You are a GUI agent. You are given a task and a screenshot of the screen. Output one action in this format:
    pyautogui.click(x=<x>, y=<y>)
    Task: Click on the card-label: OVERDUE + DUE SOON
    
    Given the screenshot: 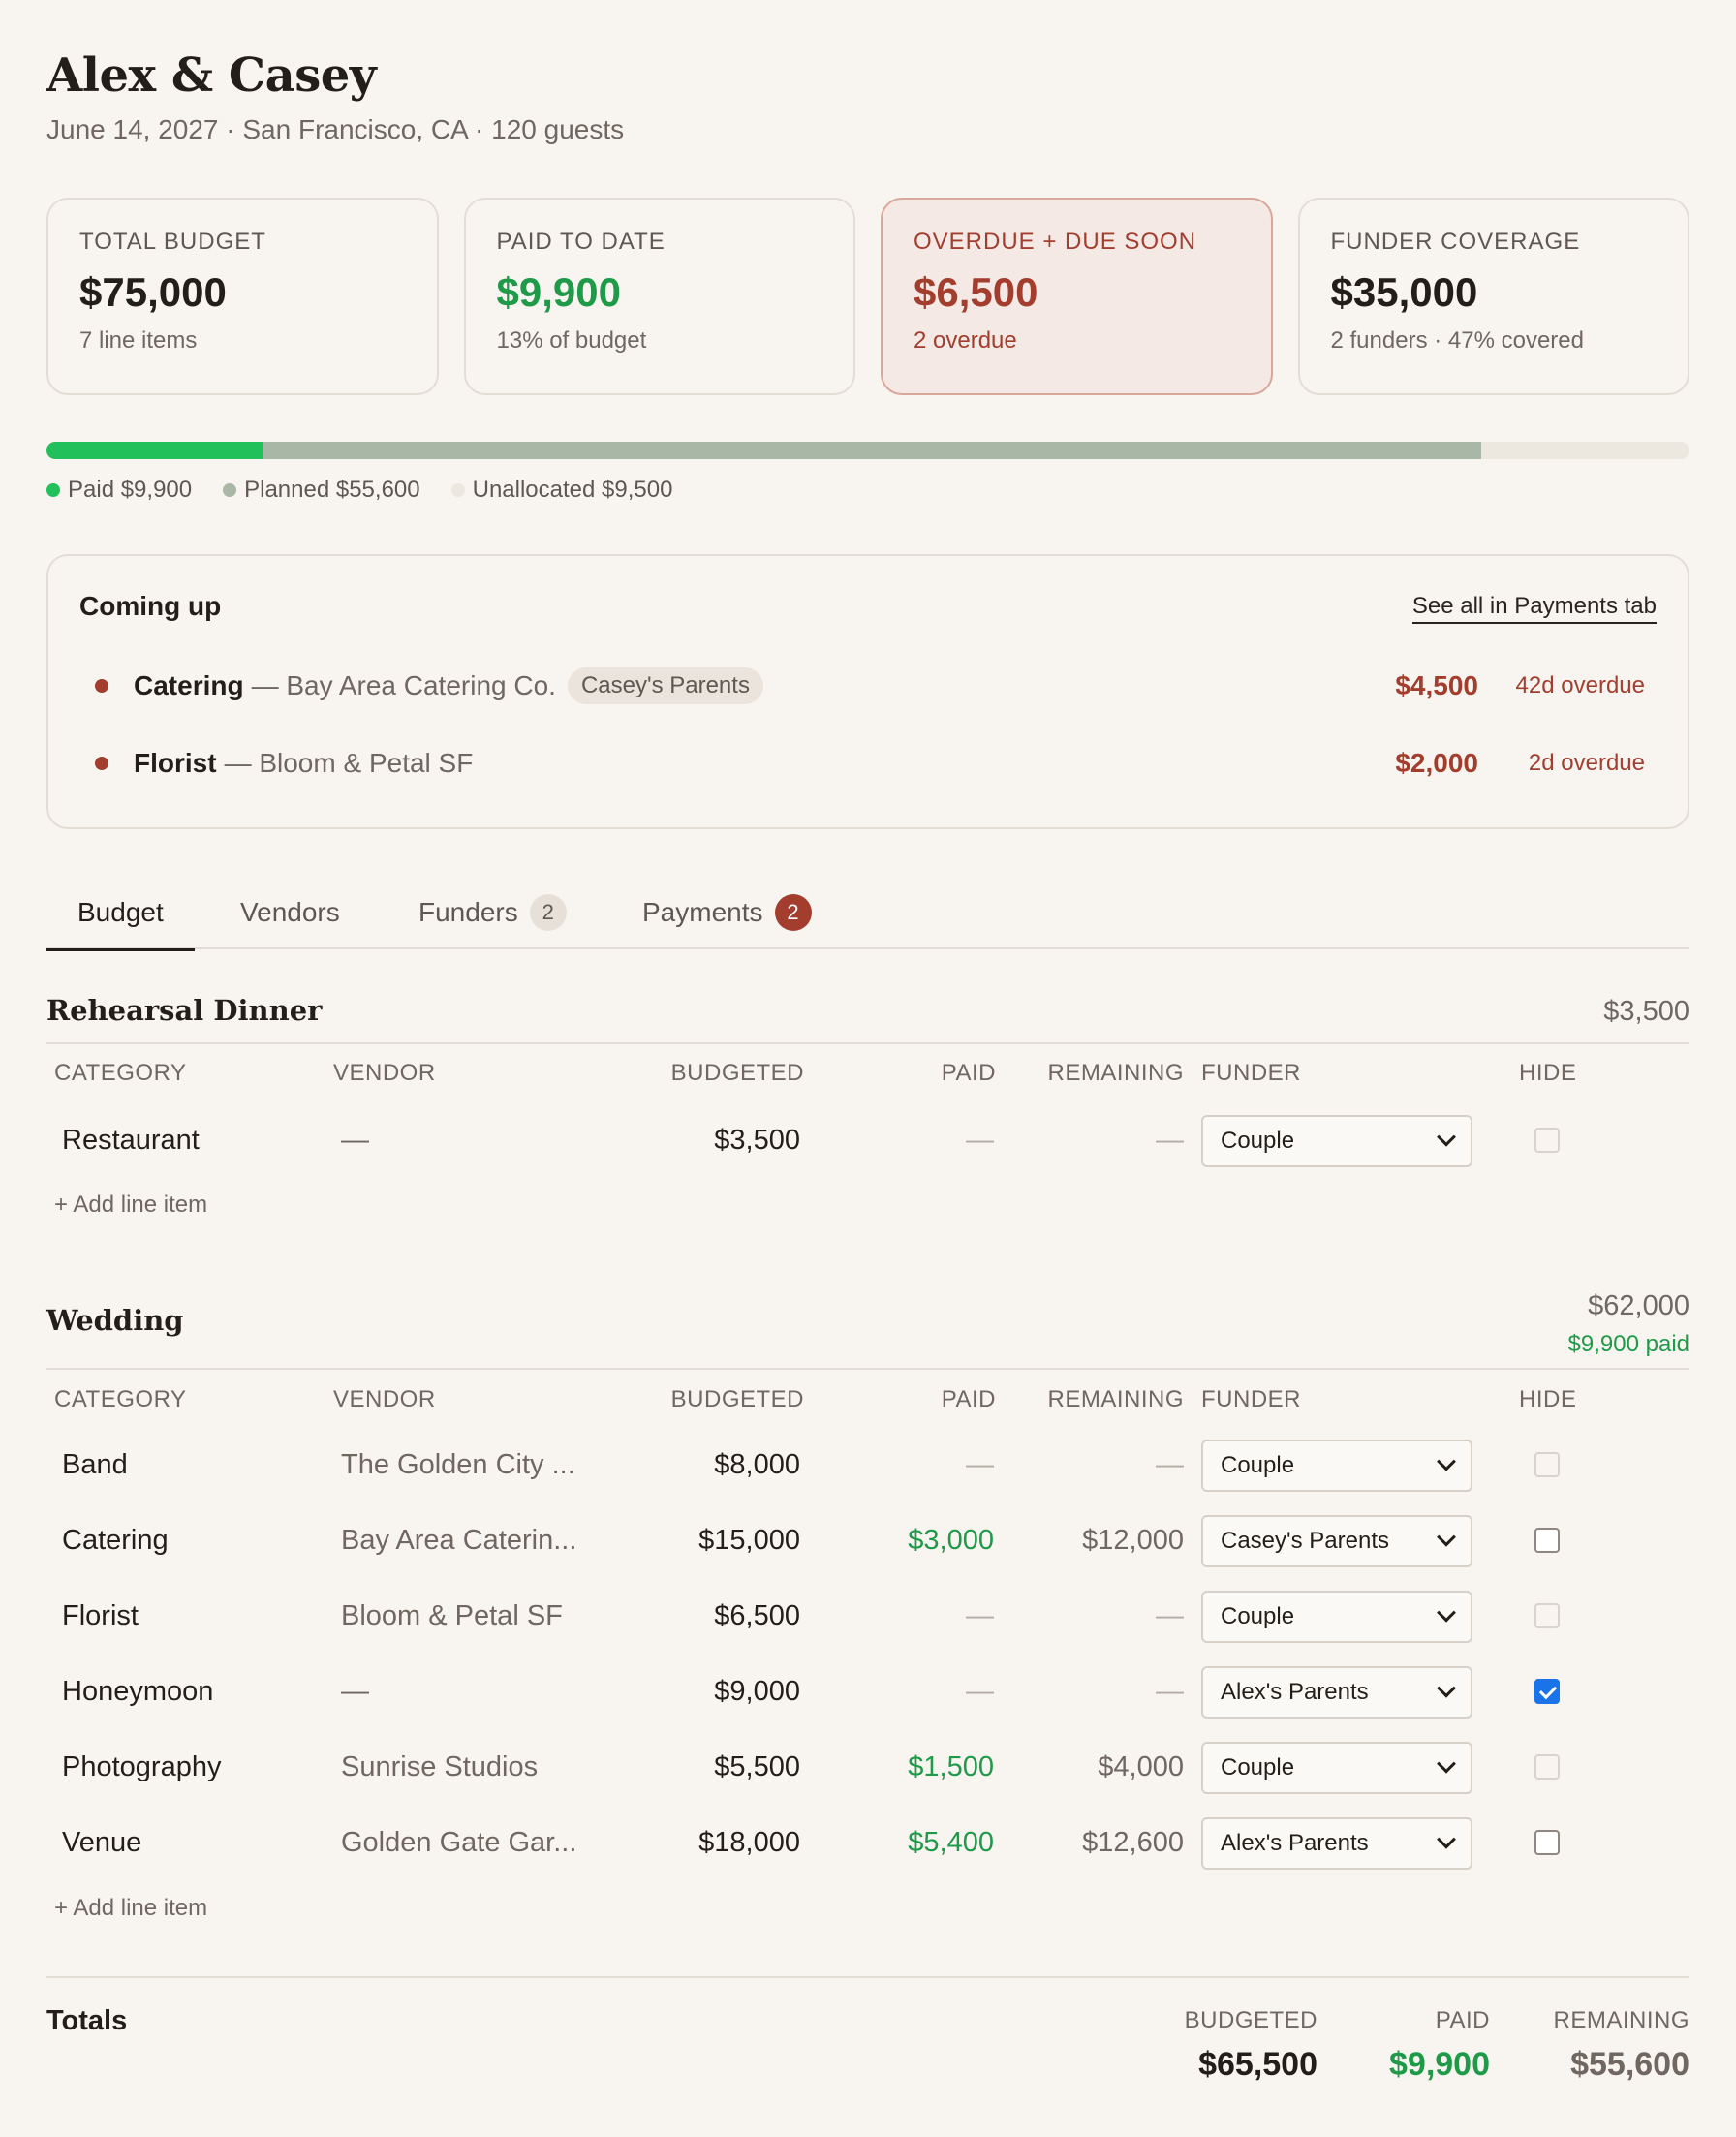 What is the action you would take?
    pyautogui.click(x=1055, y=242)
    